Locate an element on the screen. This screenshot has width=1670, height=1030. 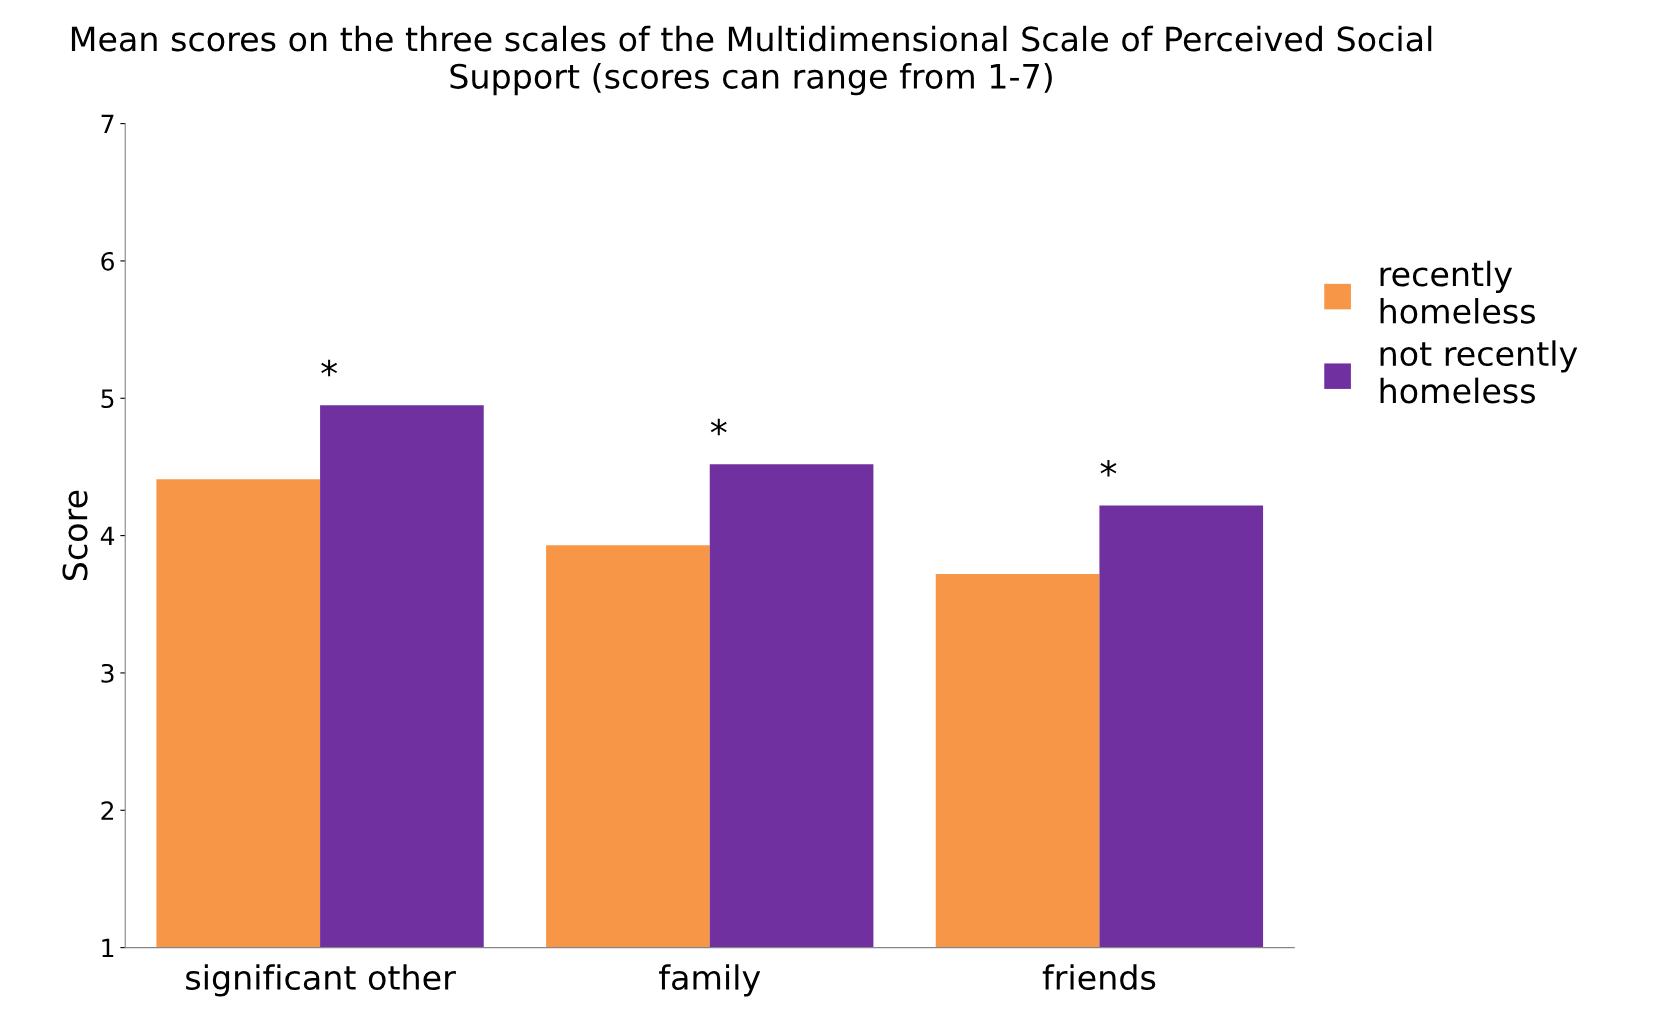
y-tick-label: 2 is located at coordinates (107, 810).